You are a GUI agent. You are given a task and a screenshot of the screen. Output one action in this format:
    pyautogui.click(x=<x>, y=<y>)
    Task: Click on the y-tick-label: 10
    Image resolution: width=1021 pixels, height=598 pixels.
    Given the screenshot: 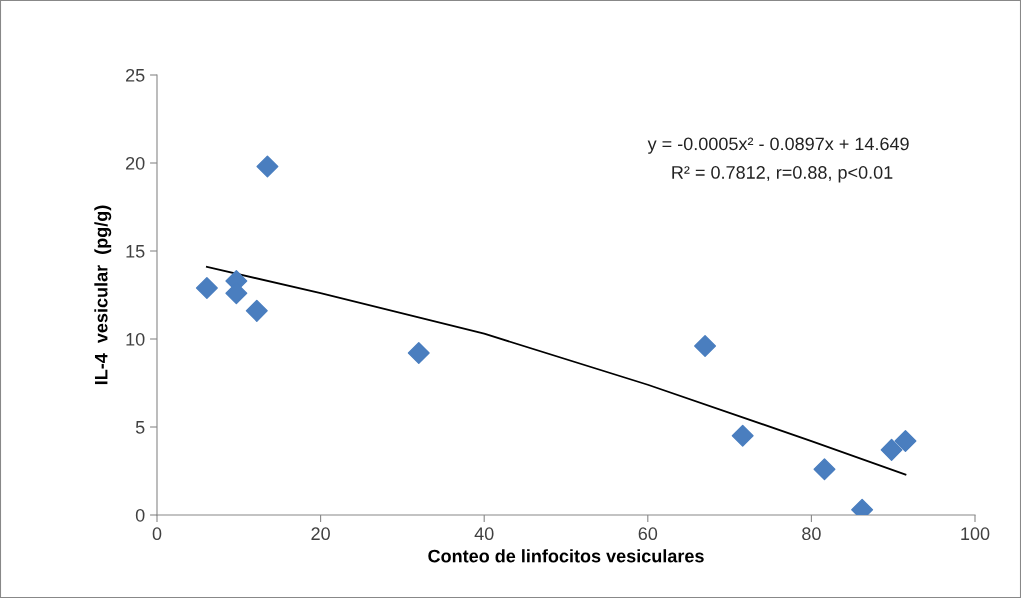 What is the action you would take?
    pyautogui.click(x=135, y=339)
    